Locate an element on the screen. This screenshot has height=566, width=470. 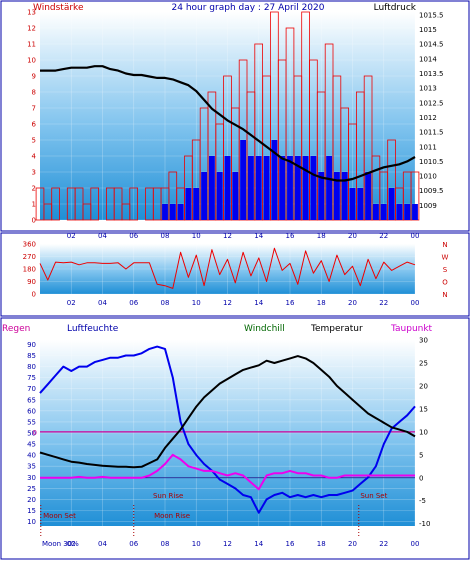
climate-panel-x-tick: 06 is located at coordinates (133, 544).